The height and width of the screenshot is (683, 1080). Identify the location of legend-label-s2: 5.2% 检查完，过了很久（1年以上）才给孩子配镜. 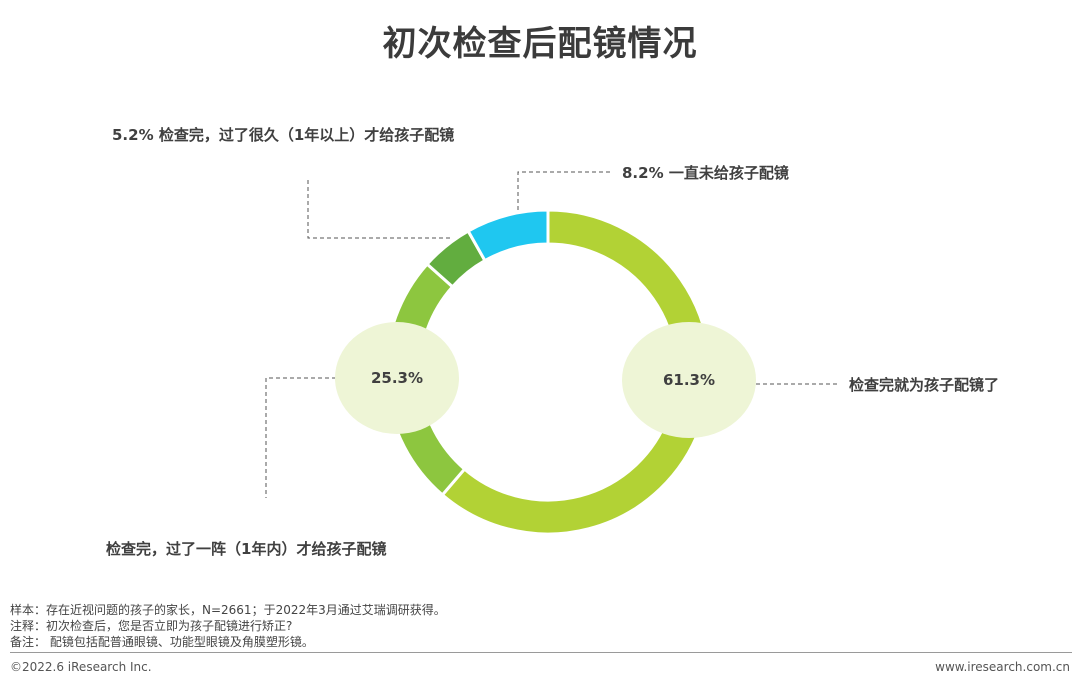
(283, 135).